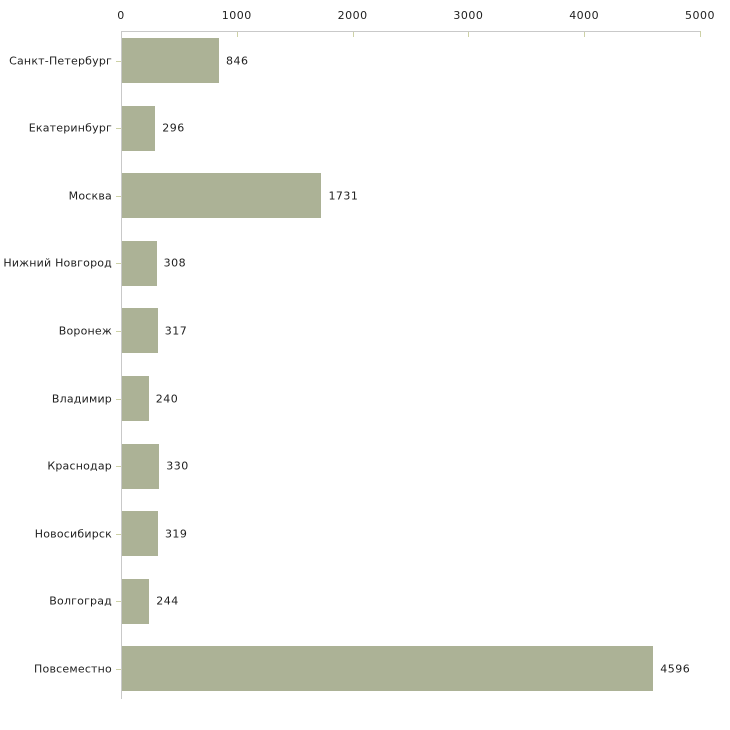  Describe the element at coordinates (176, 331) in the screenshot. I see `value-label: 317` at that location.